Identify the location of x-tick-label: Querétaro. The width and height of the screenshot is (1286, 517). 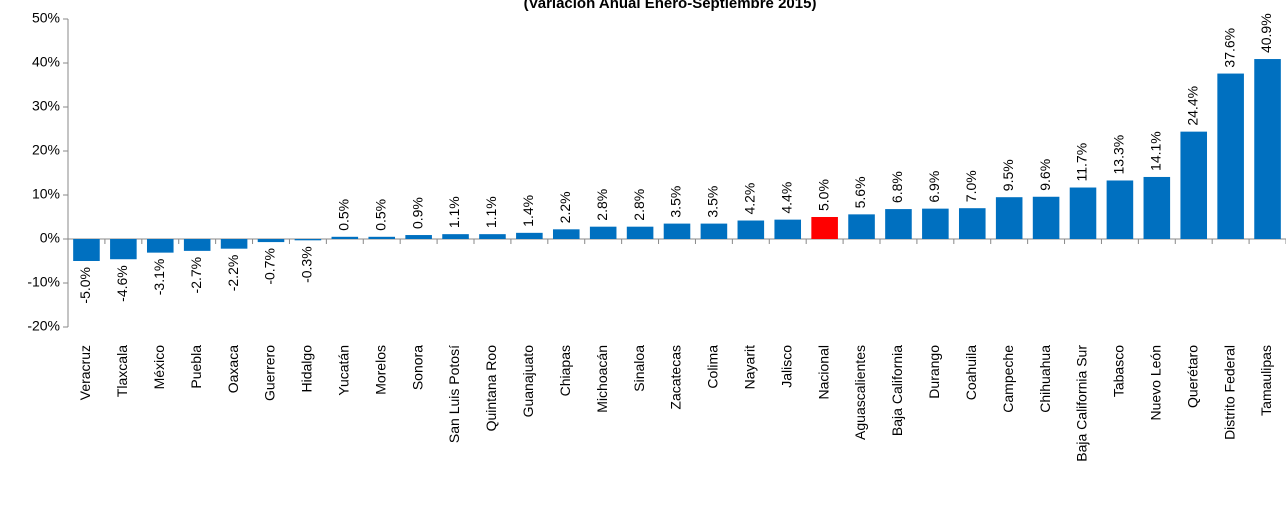
(1192, 376).